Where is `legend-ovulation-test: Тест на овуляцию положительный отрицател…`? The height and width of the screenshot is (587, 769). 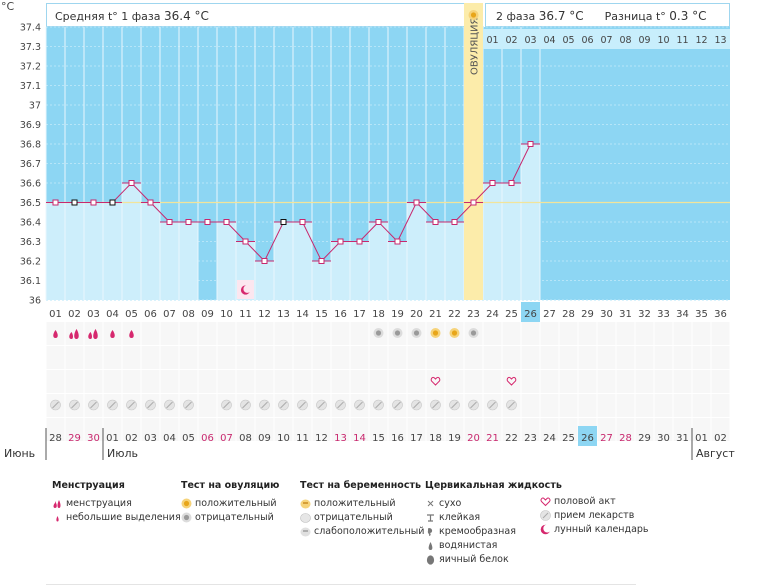
legend-ovulation-test: Тест на овуляцию положительный отрицател… is located at coordinates (230, 502).